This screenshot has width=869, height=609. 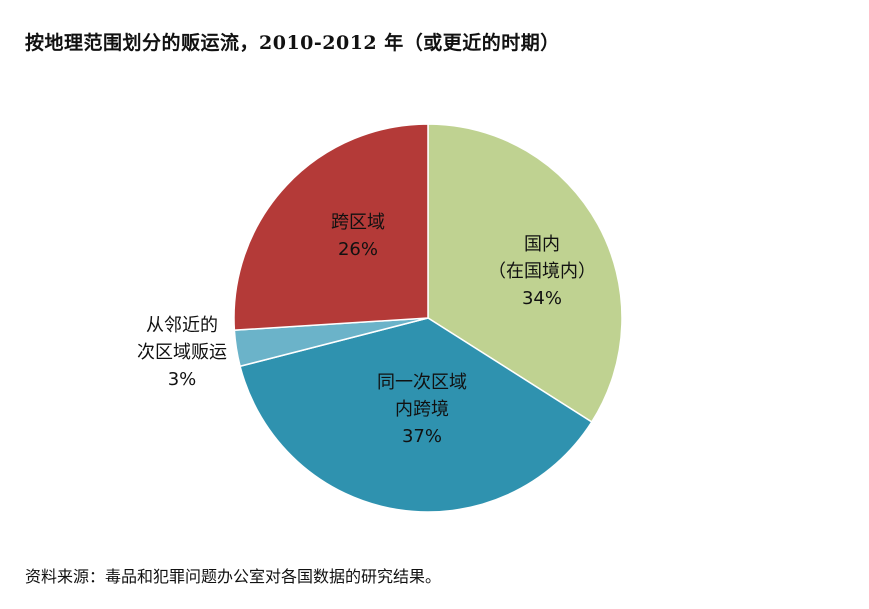 I want to click on slice-name-line: （在国境内）, so click(x=542, y=271).